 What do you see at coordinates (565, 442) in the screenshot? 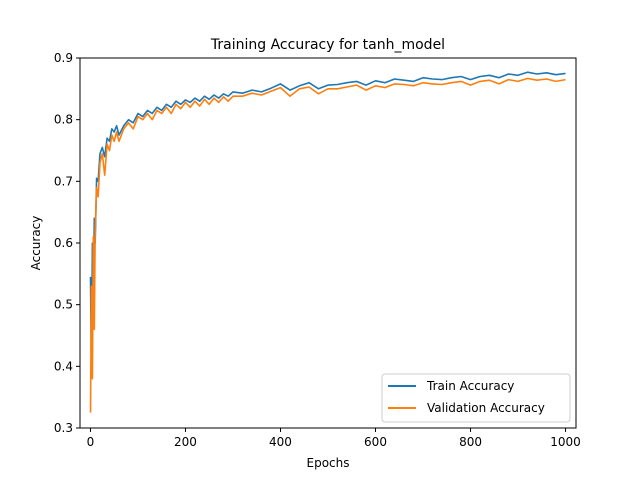
I see `x-tick-label: 1000` at bounding box center [565, 442].